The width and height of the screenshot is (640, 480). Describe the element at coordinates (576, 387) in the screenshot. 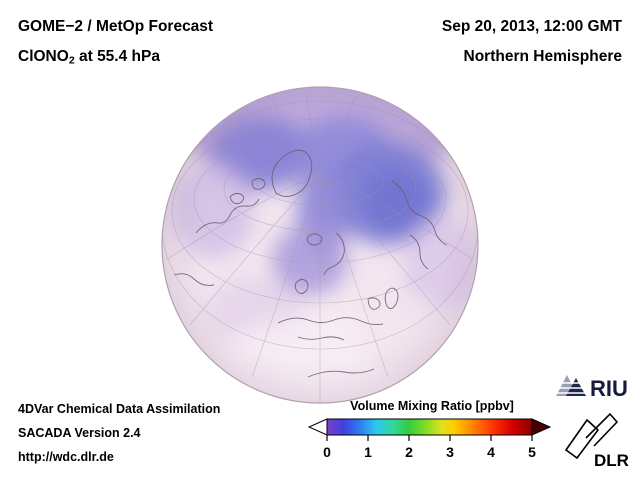

I see `riu-triangle-dark` at that location.